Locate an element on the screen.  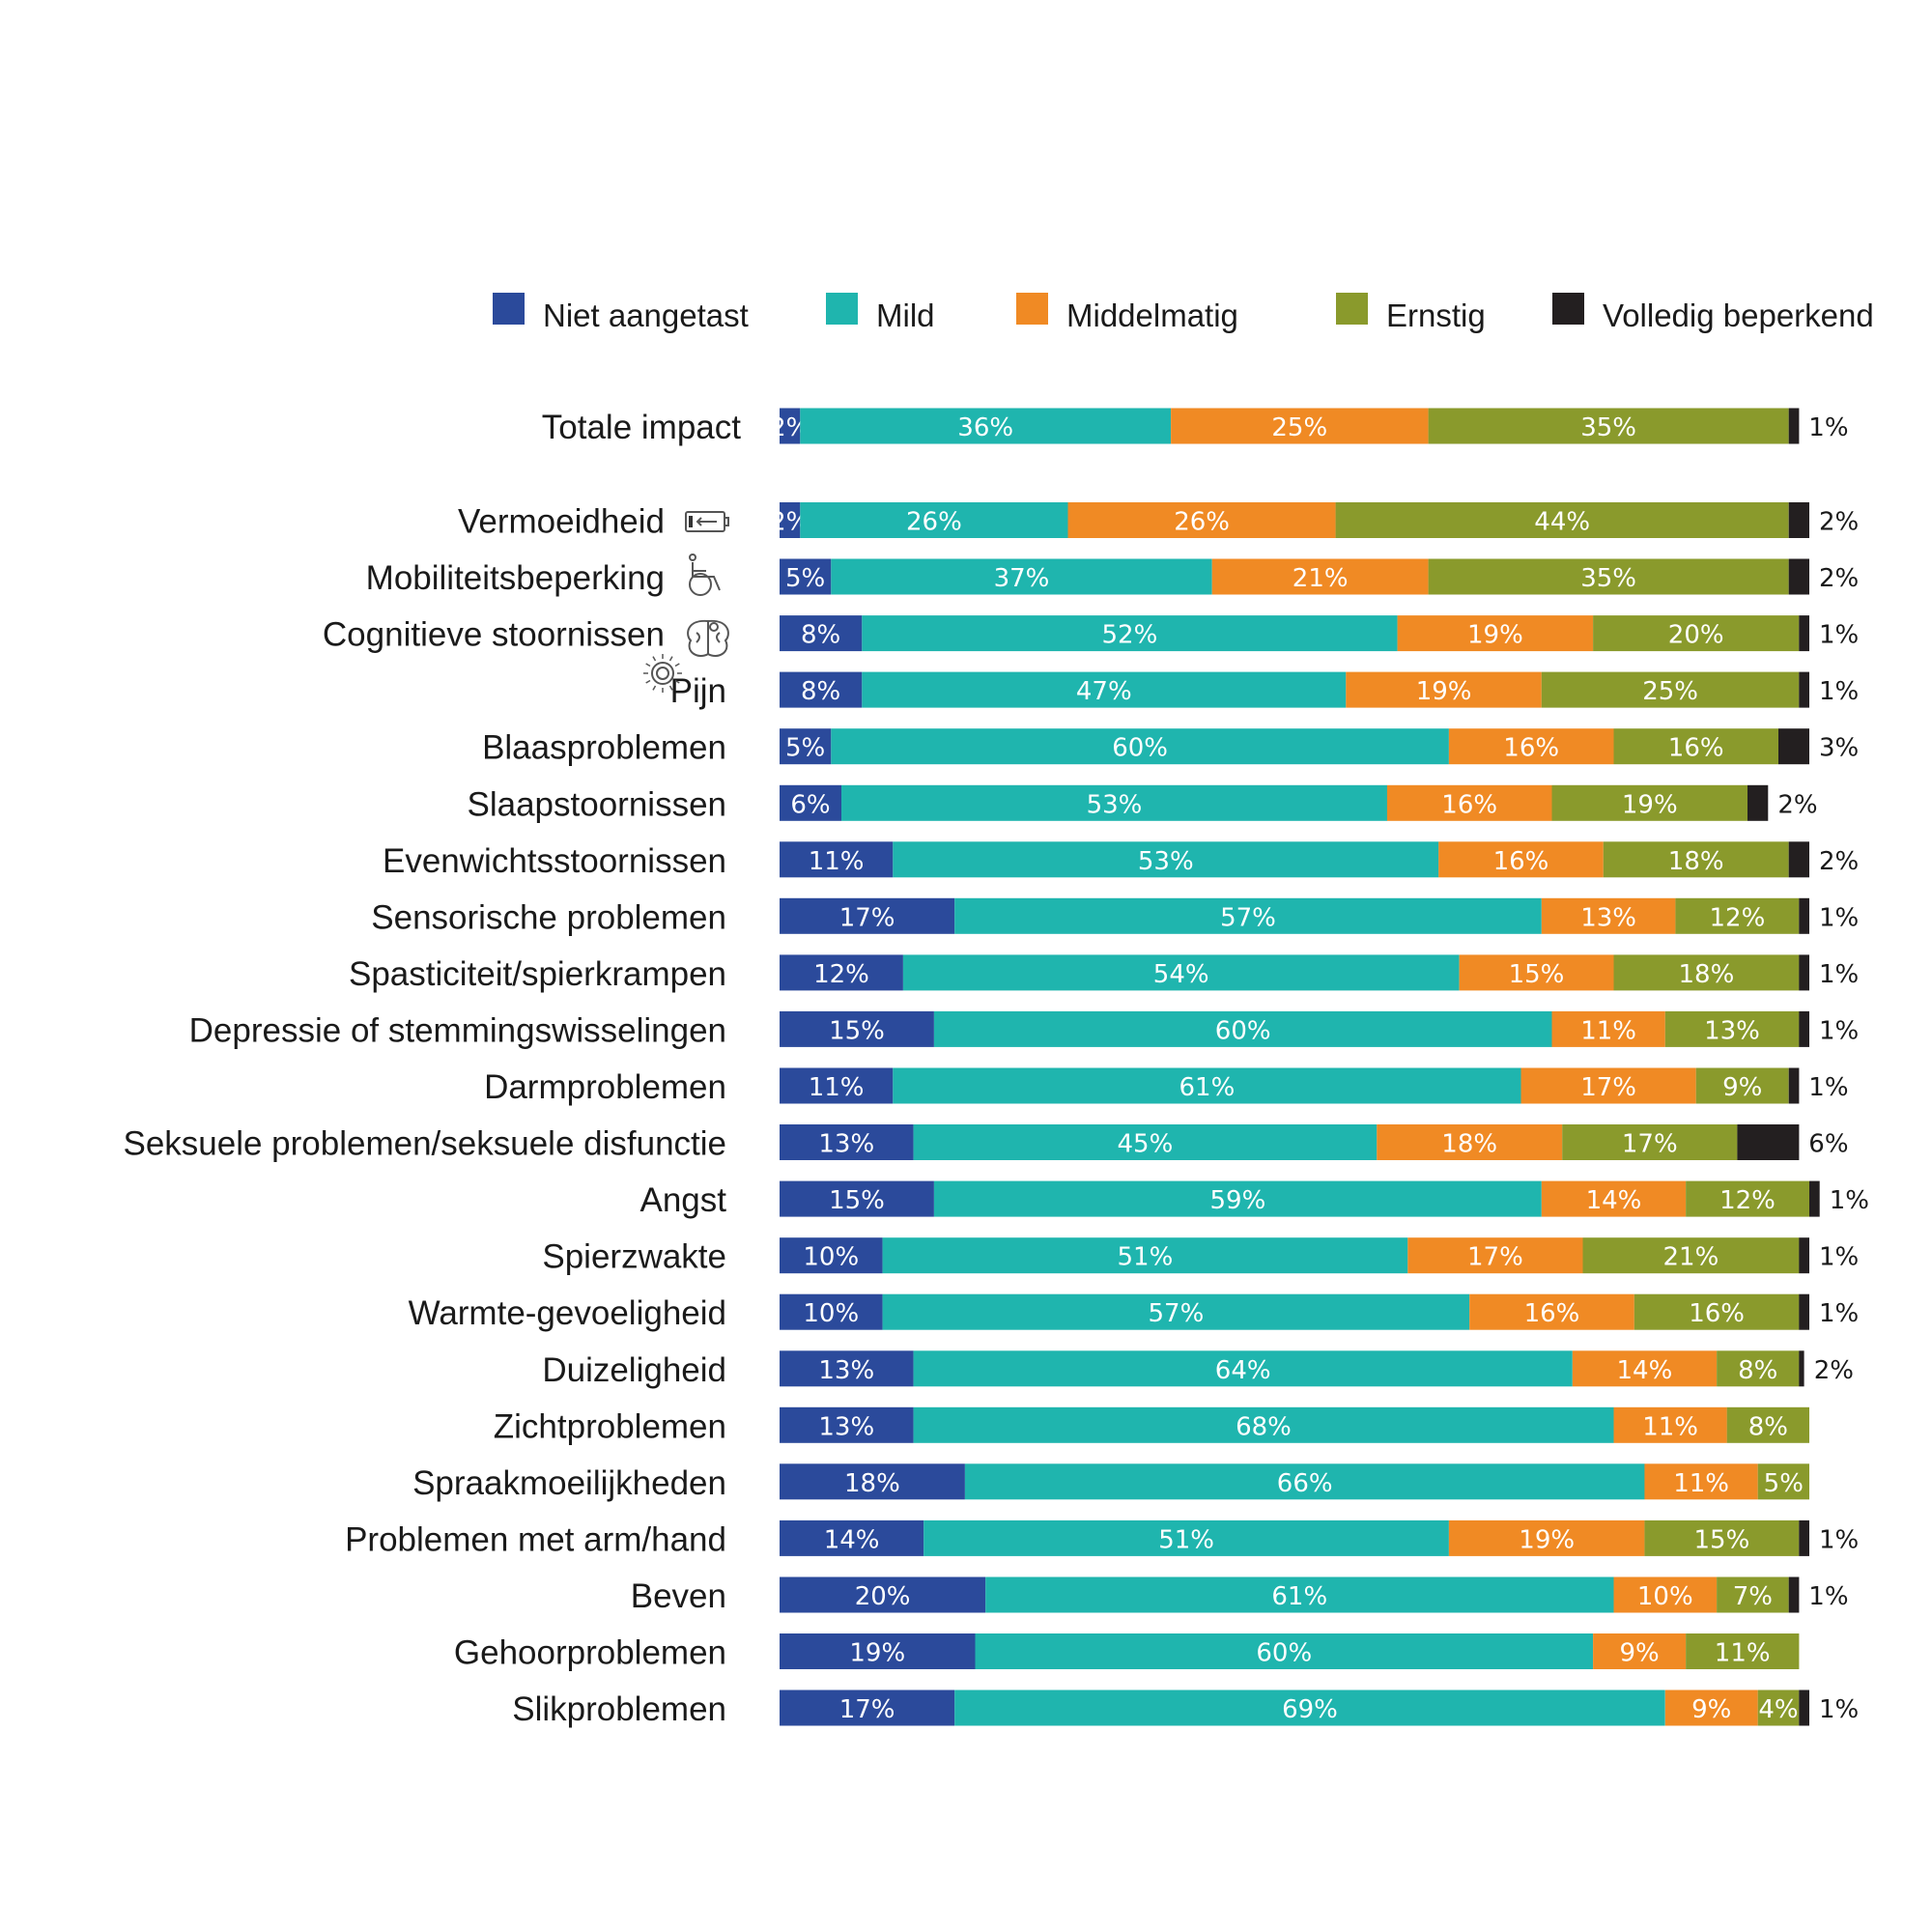
legend-item-ernstig: Ernstig is located at coordinates (1411, 313).